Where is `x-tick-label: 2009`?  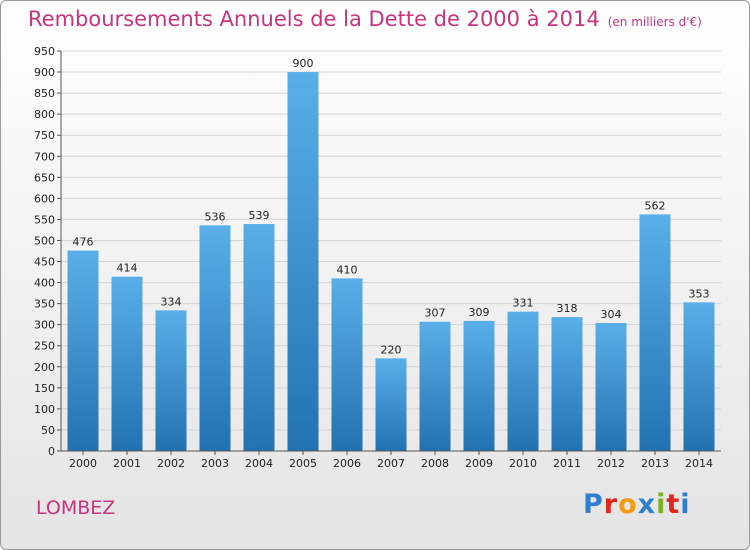
x-tick-label: 2009 is located at coordinates (479, 463).